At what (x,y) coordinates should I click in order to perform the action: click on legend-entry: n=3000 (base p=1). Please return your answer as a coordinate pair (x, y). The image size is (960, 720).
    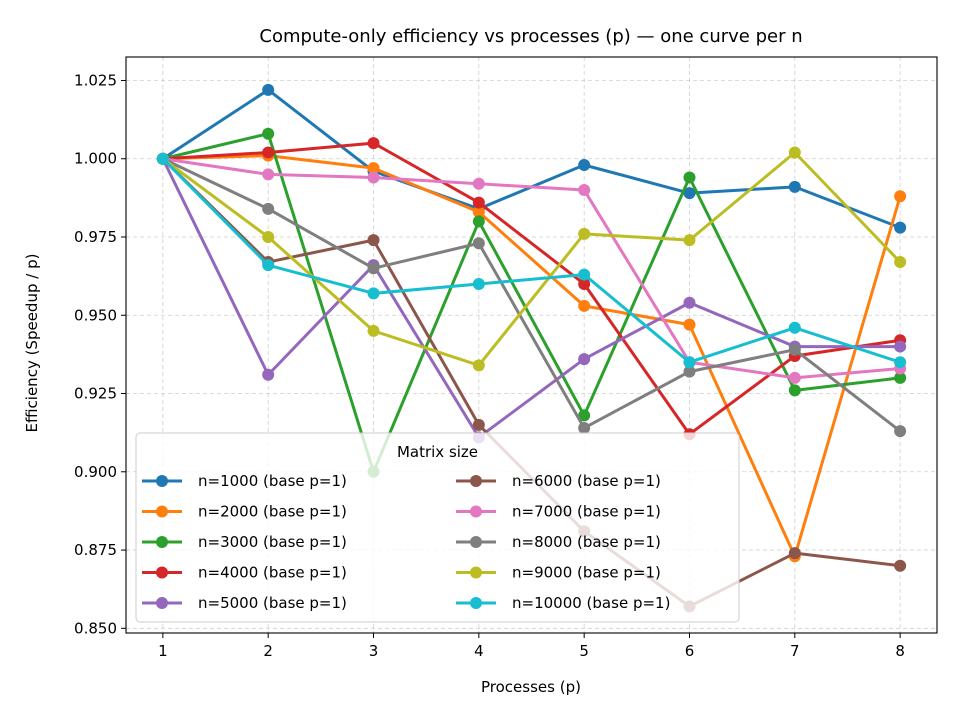
    Looking at the image, I should click on (244, 542).